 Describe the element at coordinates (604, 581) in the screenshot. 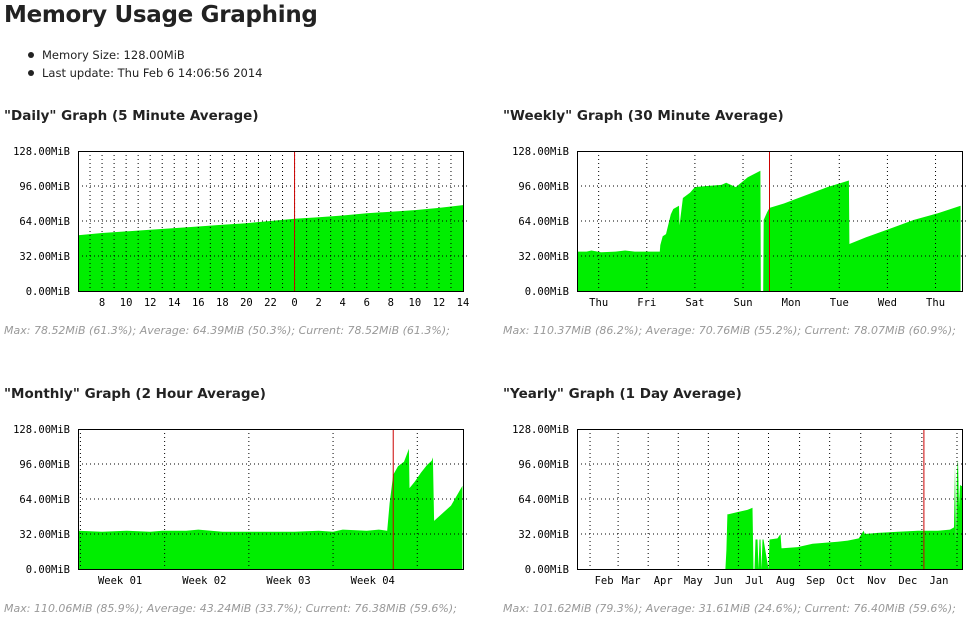

I see `x-tick-label: Feb` at that location.